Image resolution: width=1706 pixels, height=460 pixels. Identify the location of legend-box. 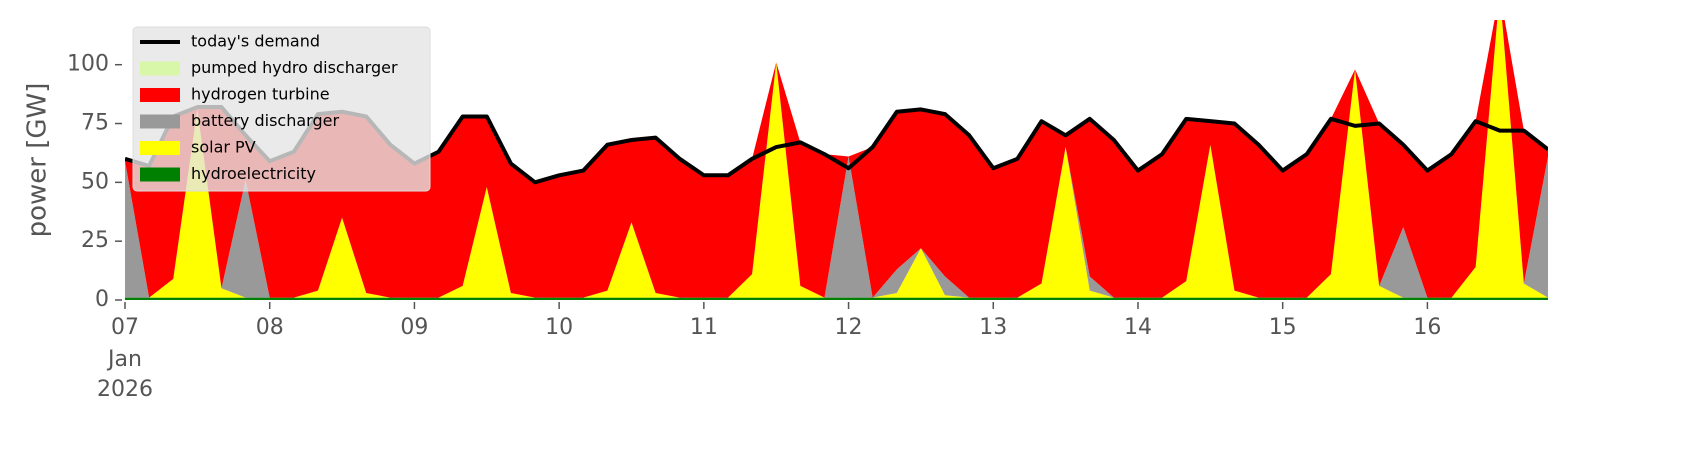
(281, 109).